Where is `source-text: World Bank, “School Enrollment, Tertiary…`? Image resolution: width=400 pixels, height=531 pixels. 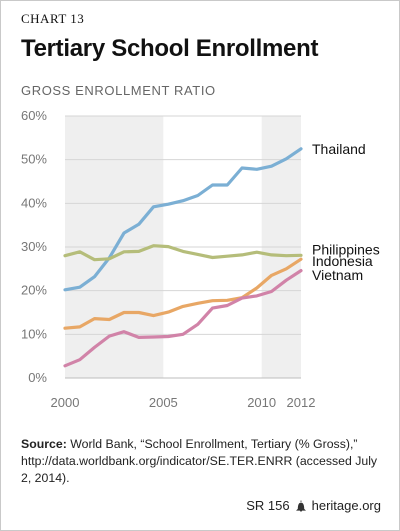
source-text: World Bank, “School Enrollment, Tertiary… is located at coordinates (199, 461).